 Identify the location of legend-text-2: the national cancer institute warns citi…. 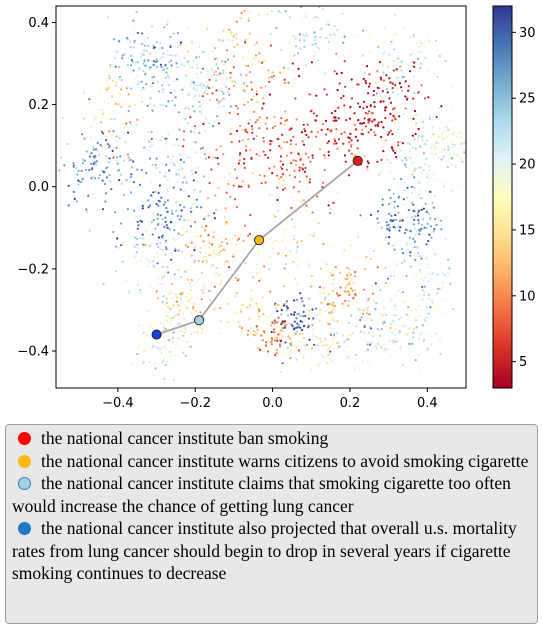
(285, 460).